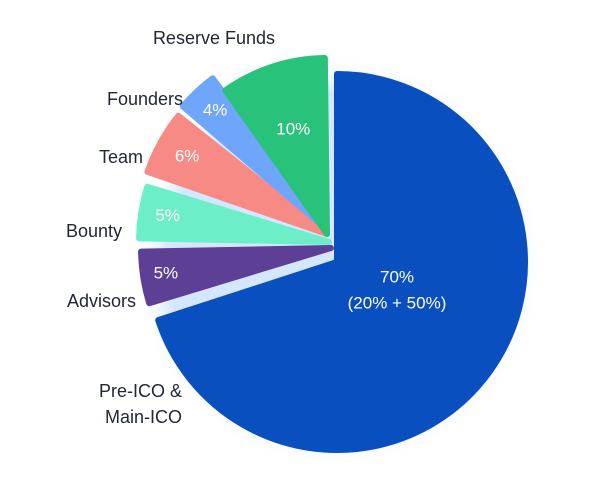  What do you see at coordinates (140, 391) in the screenshot?
I see `slice-category-label: Pre-ICO &` at bounding box center [140, 391].